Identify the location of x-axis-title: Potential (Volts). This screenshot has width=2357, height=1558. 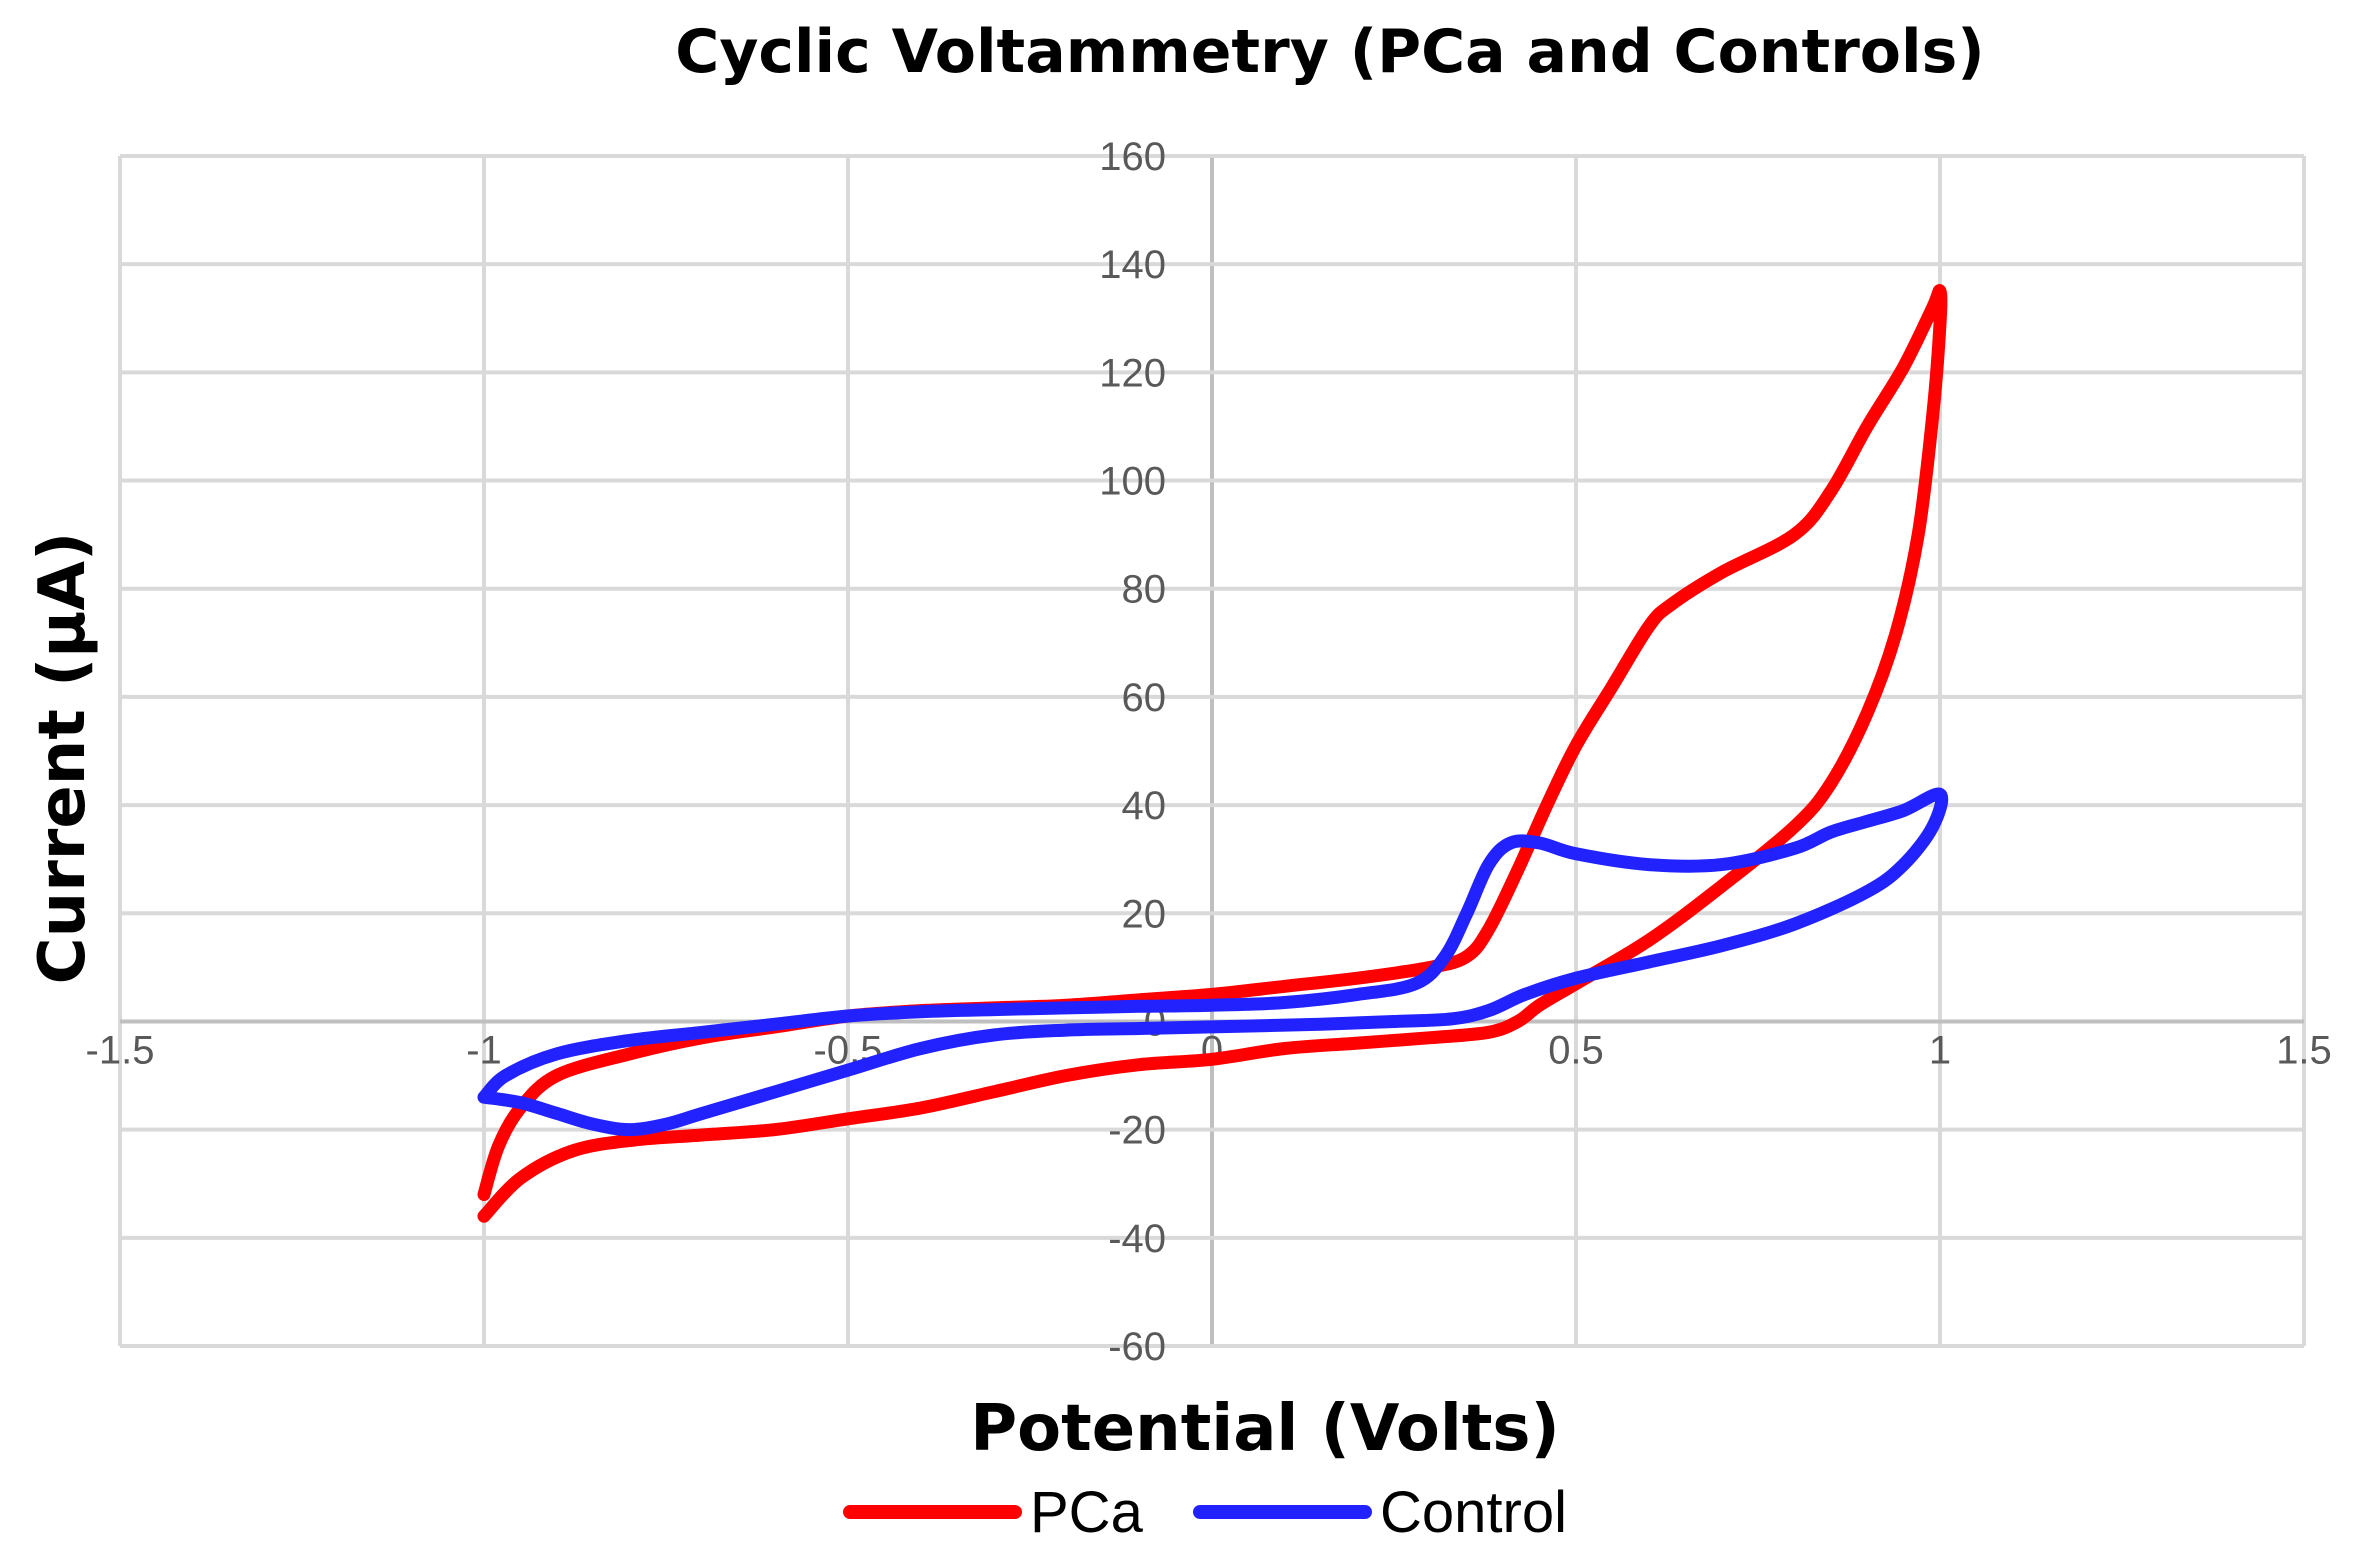
(1265, 1429).